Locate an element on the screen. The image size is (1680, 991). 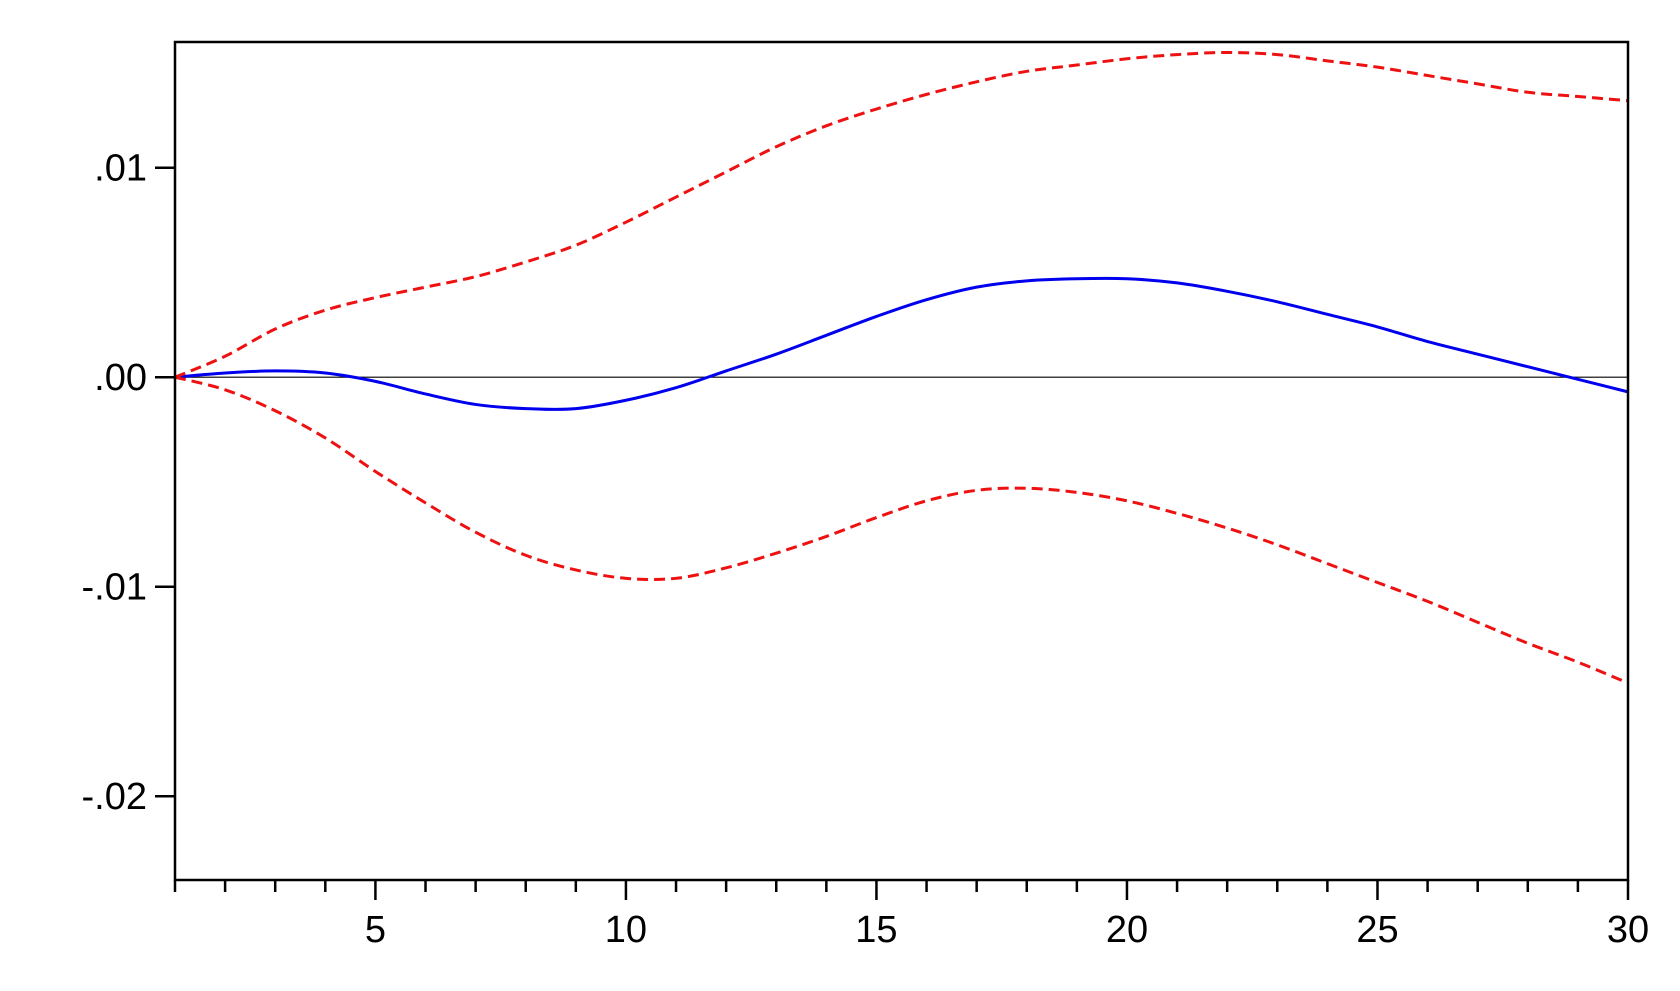
series-line-response is located at coordinates (901, 343).